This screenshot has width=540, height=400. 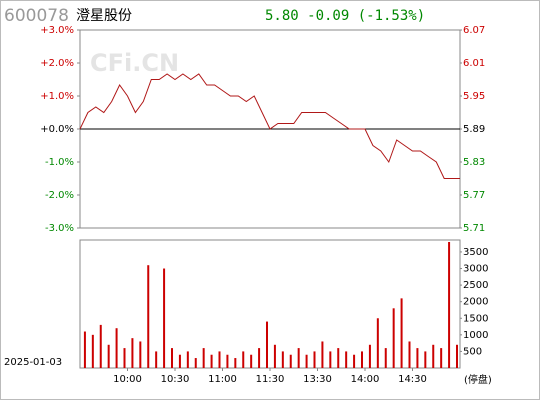 What do you see at coordinates (57, 30) in the screenshot?
I see `y2-tick-label: +3.0%` at bounding box center [57, 30].